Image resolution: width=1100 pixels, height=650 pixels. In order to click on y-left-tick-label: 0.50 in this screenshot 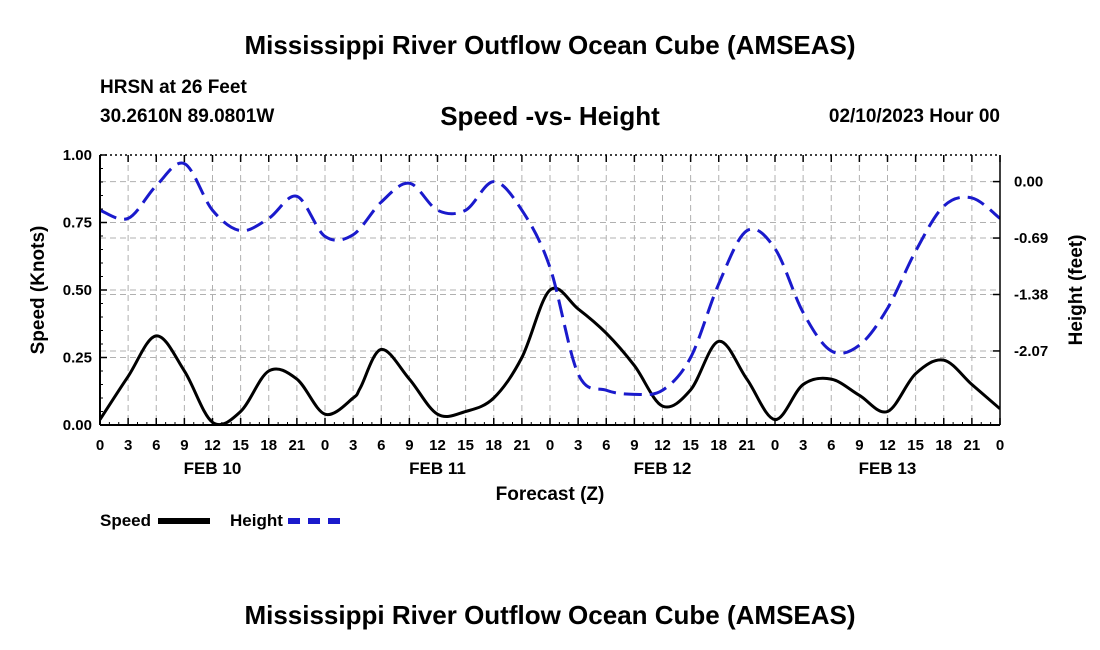, I will do `click(77, 290)`.